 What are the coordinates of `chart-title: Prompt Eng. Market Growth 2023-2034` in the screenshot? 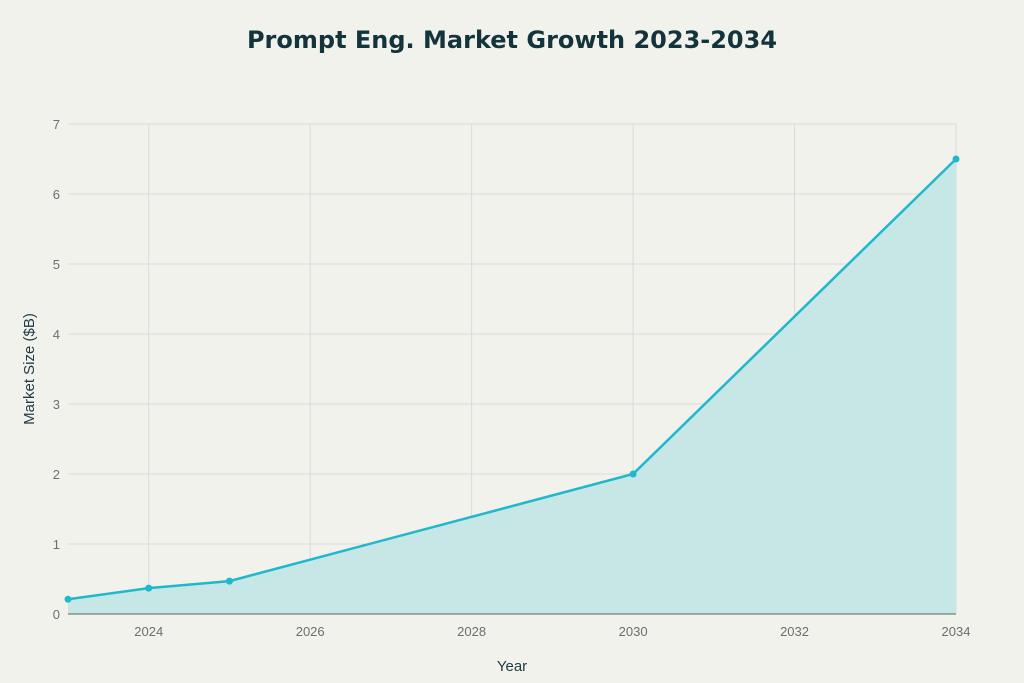 It's located at (512, 40).